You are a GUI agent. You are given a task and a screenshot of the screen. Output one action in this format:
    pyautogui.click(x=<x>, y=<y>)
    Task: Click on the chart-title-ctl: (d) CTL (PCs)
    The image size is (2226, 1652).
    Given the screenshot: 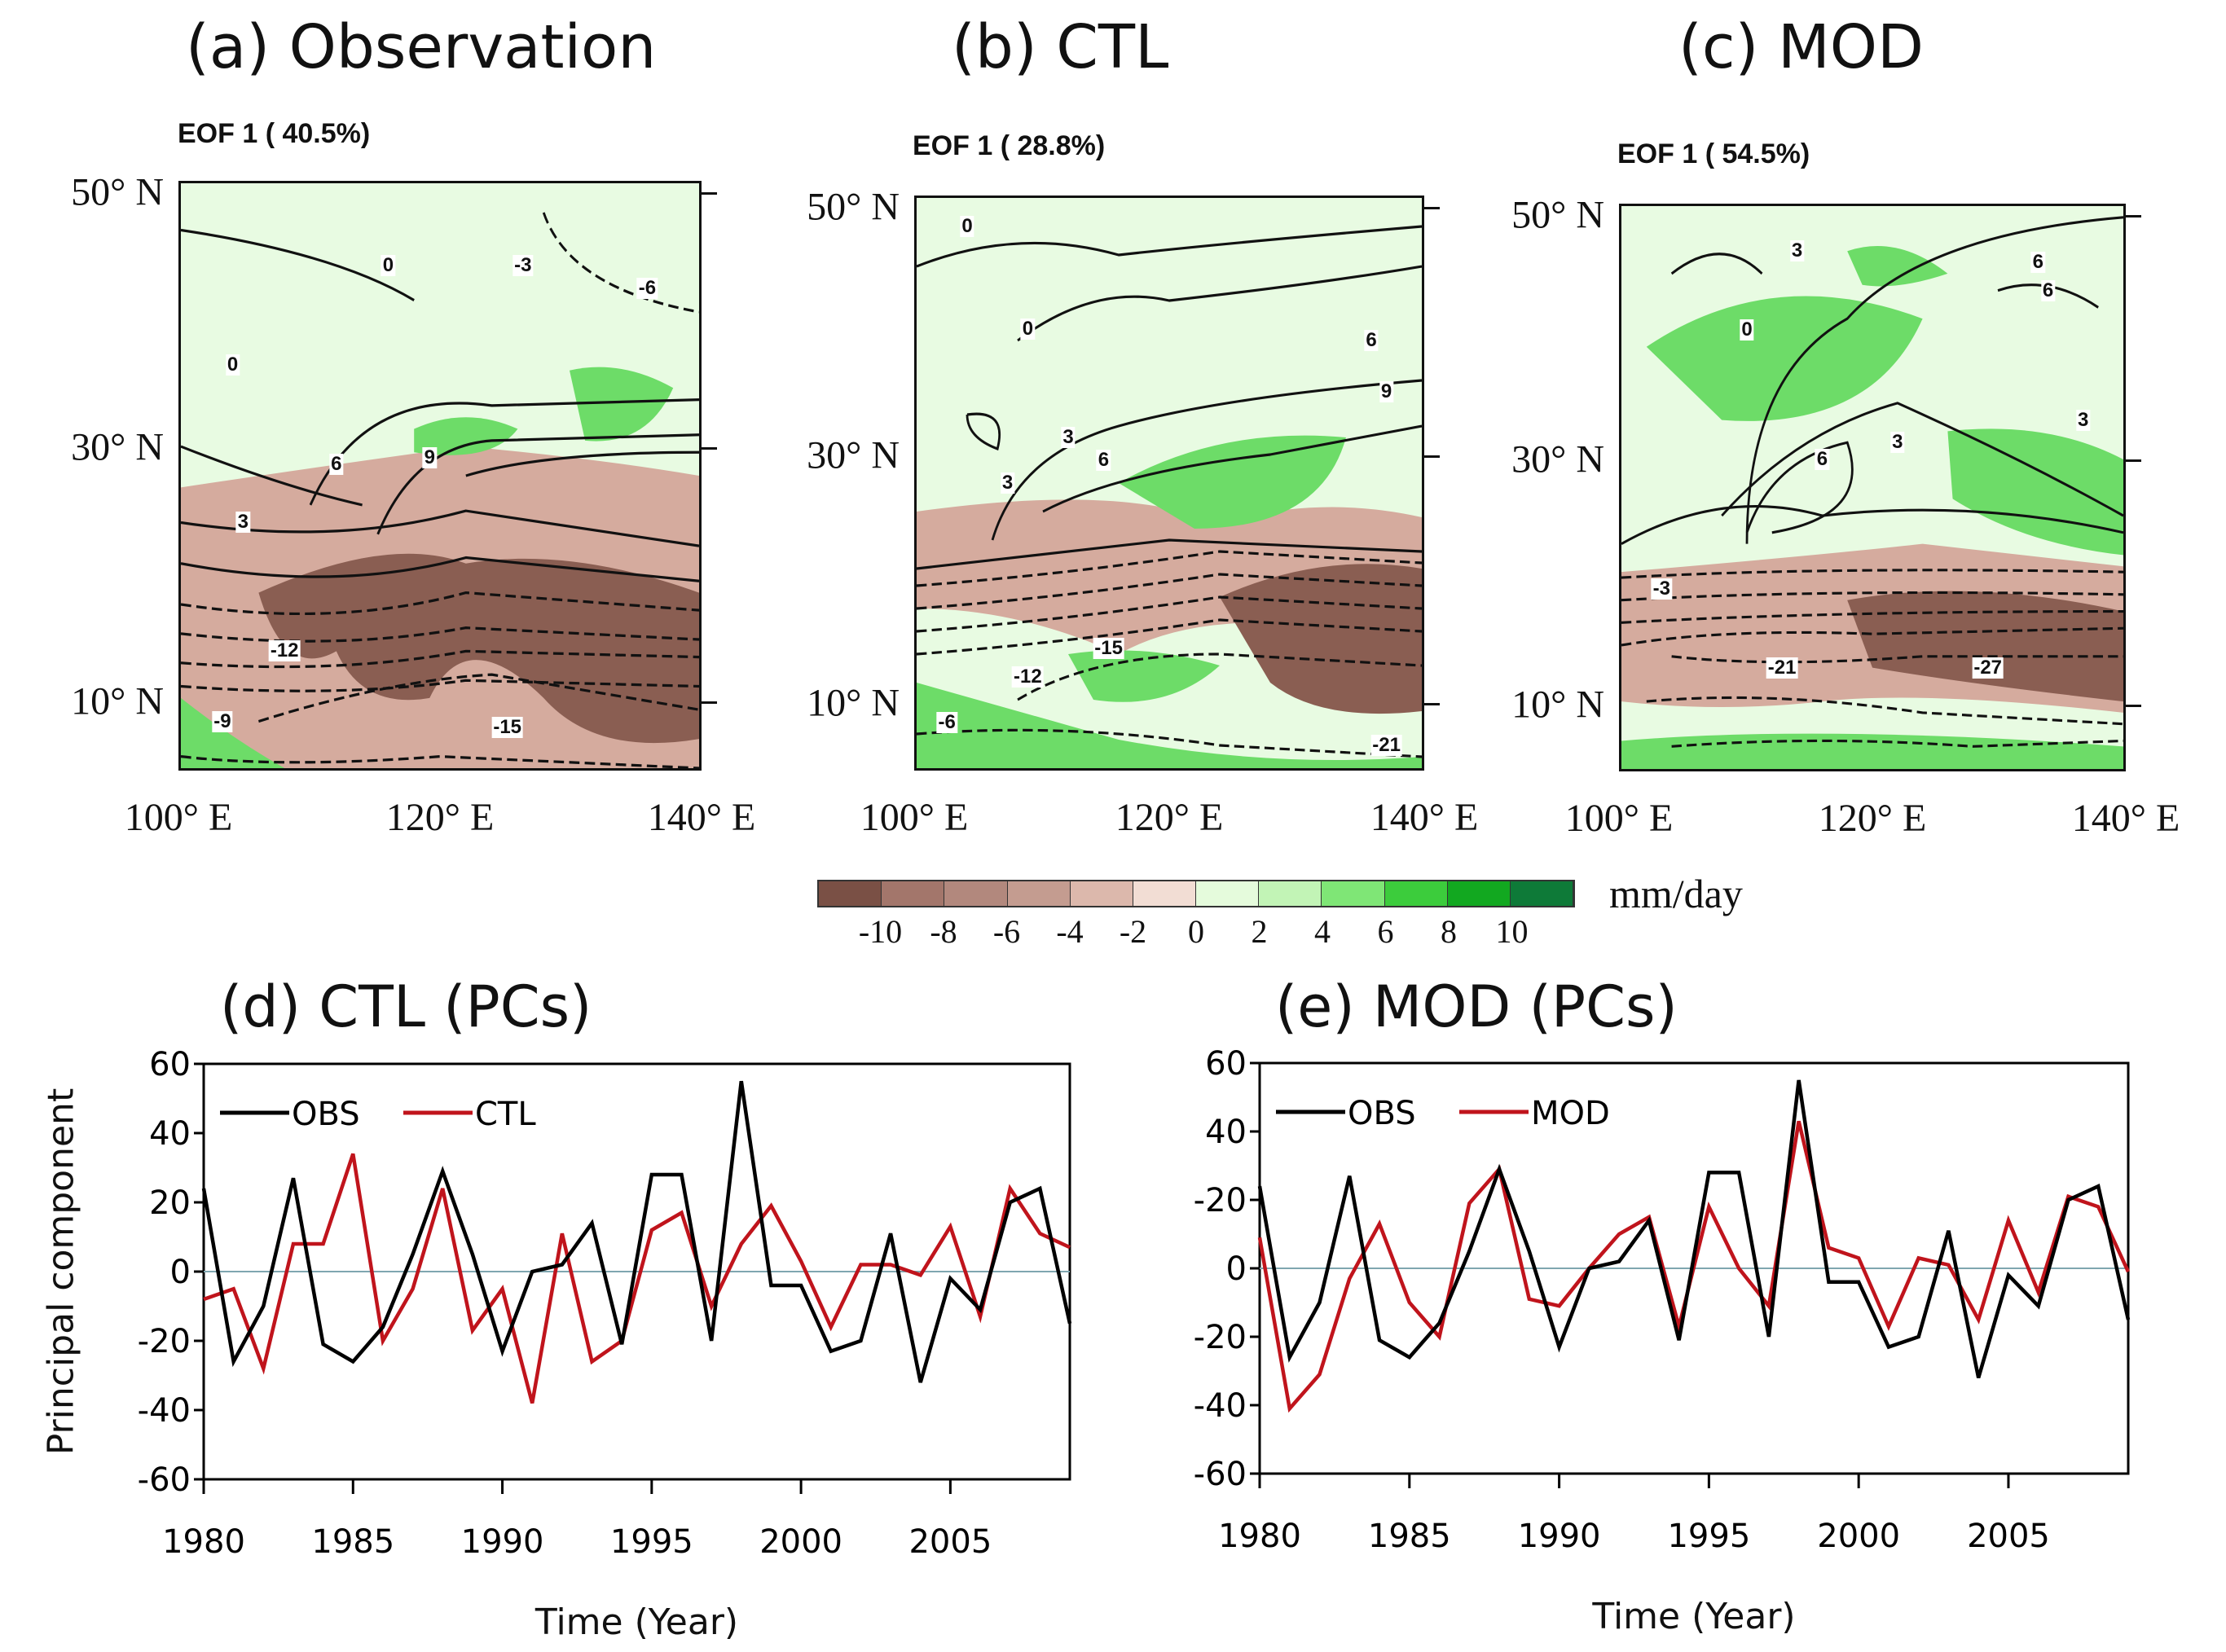 What is the action you would take?
    pyautogui.click(x=406, y=1006)
    